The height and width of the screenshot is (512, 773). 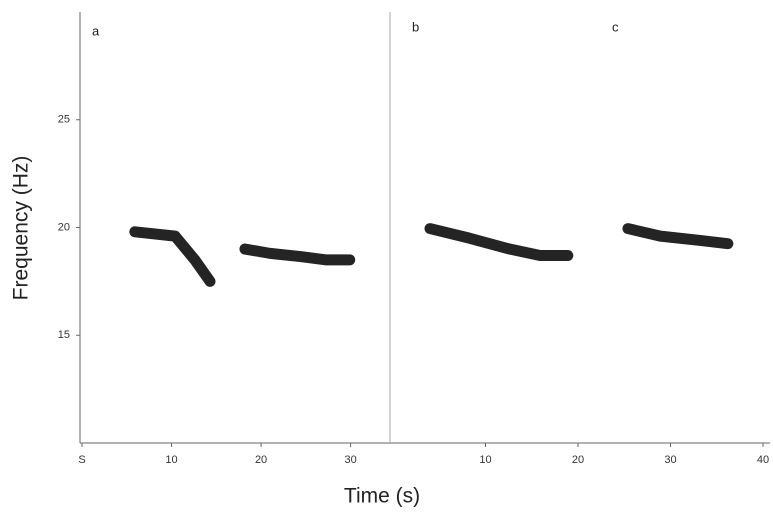 I want to click on y-tick-label: 15, so click(x=64, y=335).